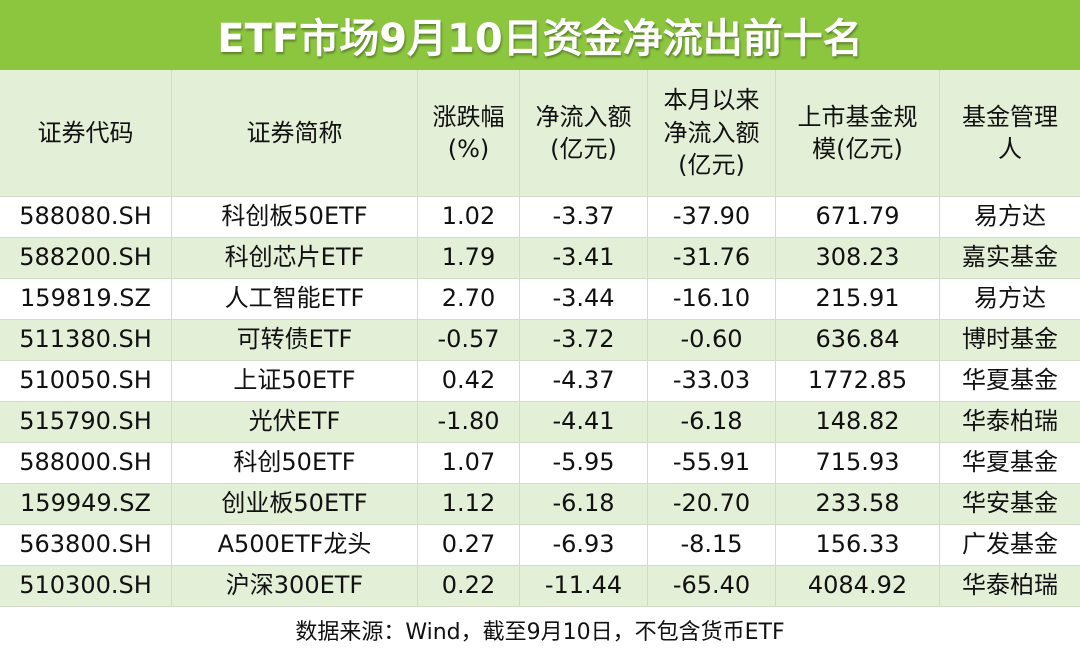 The image size is (1080, 652). What do you see at coordinates (86, 340) in the screenshot?
I see `cell-text: 511380.SH` at bounding box center [86, 340].